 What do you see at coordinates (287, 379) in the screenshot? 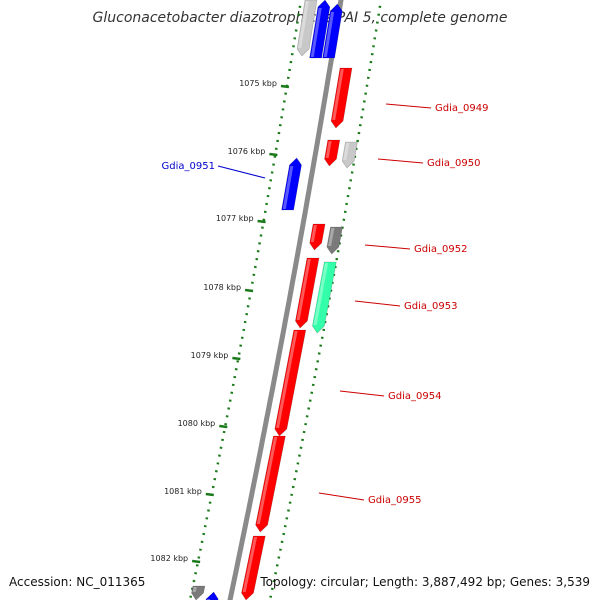
I see `gene-arrow-gdia-0954-shine` at bounding box center [287, 379].